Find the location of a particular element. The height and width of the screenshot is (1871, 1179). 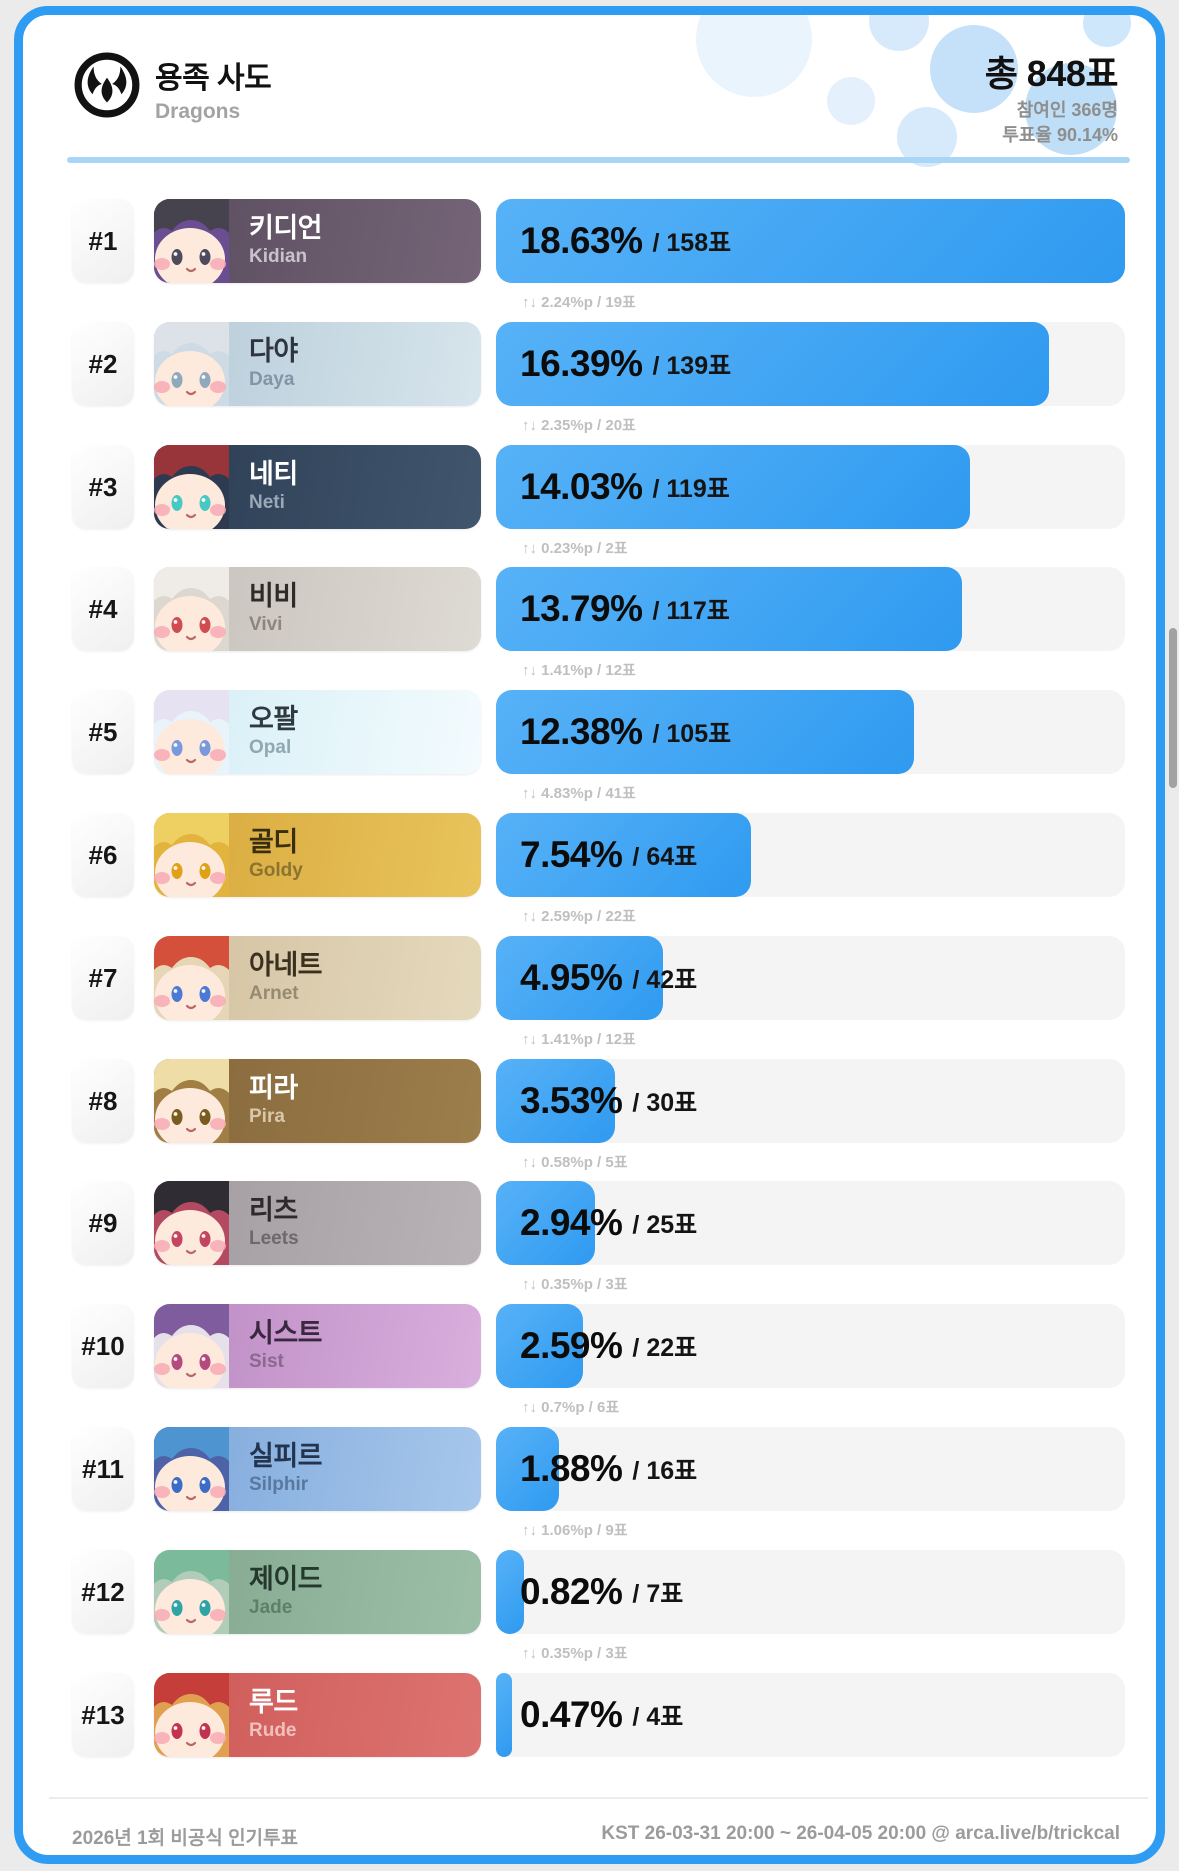

character-plate: 키디언 Kidian is located at coordinates (317, 241).